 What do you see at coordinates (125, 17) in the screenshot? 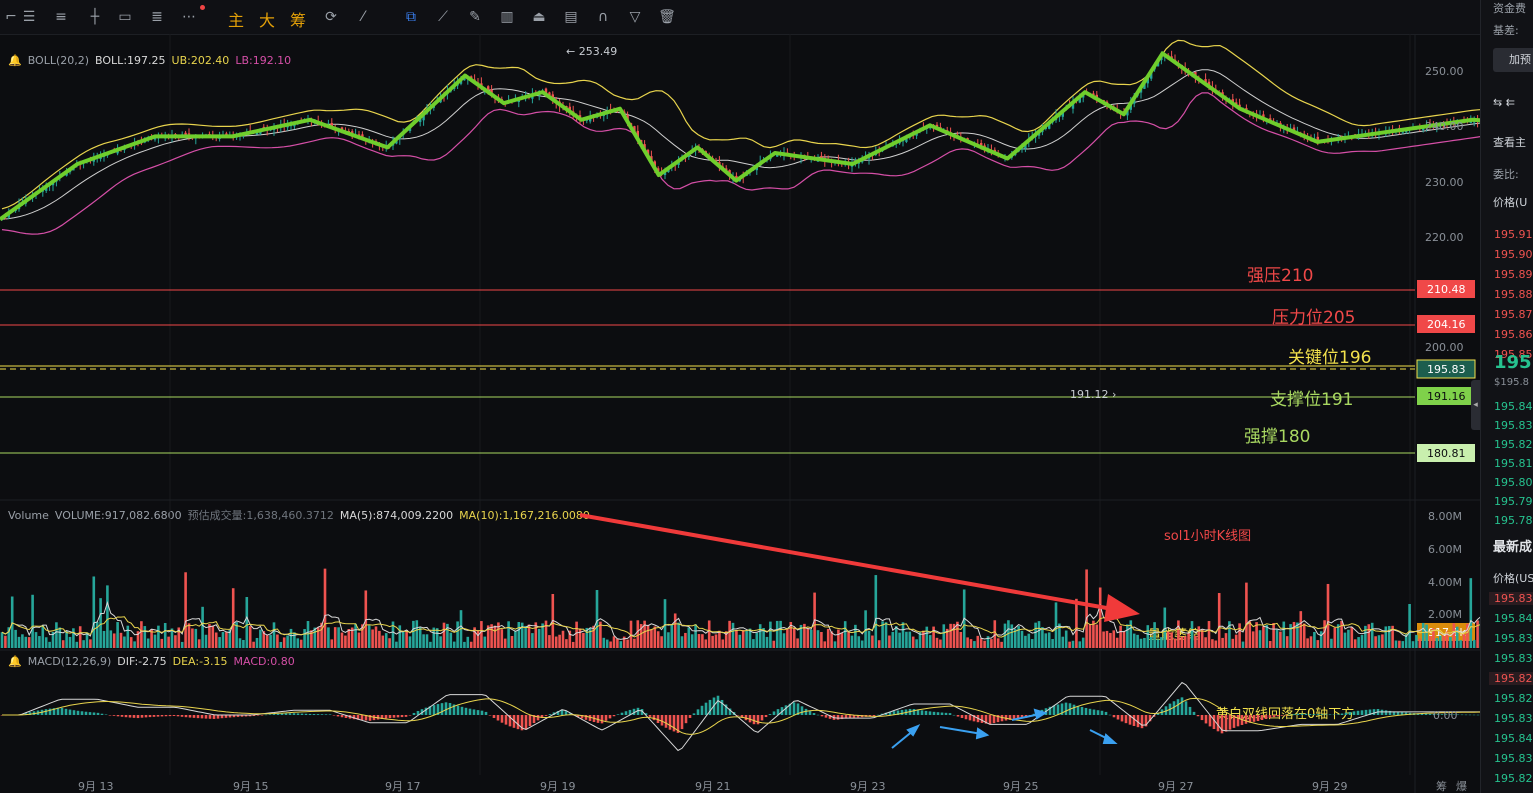
I see `rectangle-icon: ▭` at bounding box center [125, 17].